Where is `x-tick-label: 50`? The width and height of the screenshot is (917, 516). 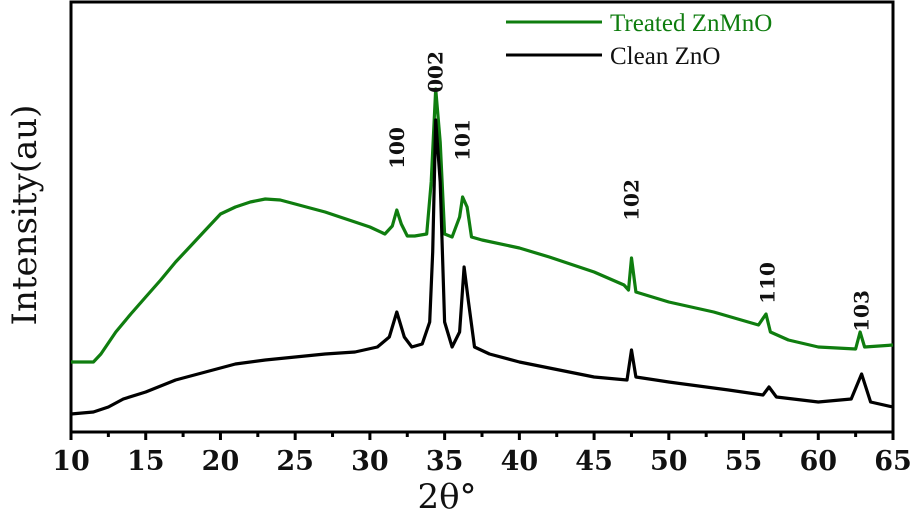 x-tick-label: 50 is located at coordinates (669, 461).